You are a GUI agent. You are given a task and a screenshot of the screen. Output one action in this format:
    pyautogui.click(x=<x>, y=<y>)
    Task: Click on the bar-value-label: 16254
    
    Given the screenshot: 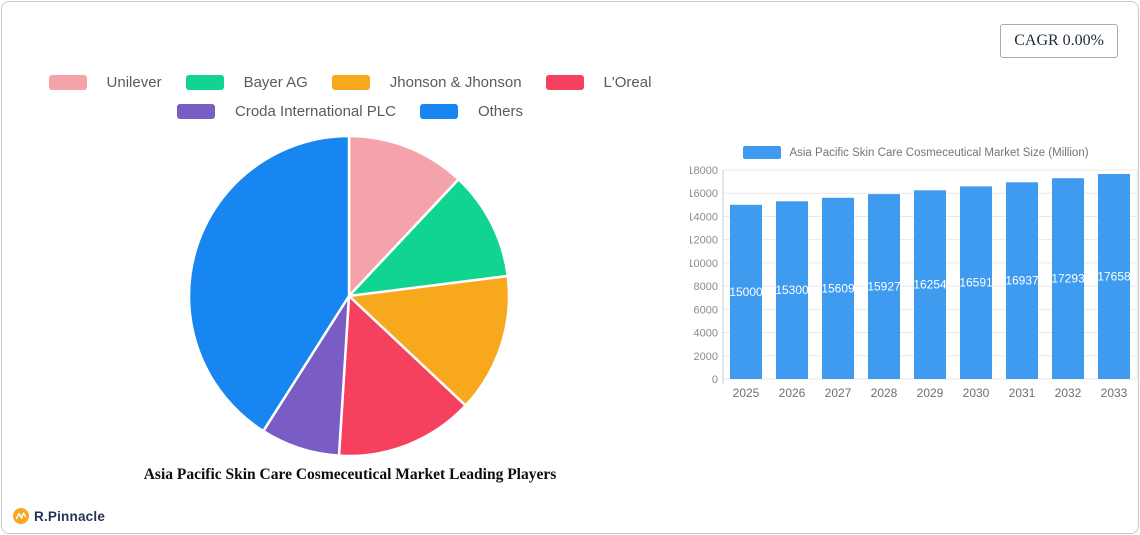 What is the action you would take?
    pyautogui.click(x=930, y=285)
    